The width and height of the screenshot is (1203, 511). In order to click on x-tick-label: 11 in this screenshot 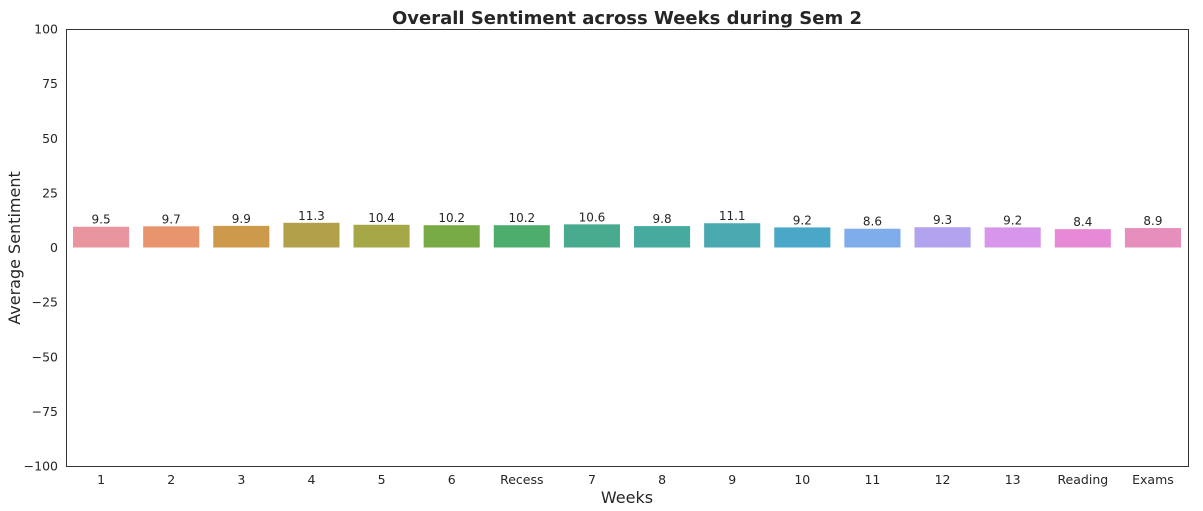, I will do `click(872, 479)`.